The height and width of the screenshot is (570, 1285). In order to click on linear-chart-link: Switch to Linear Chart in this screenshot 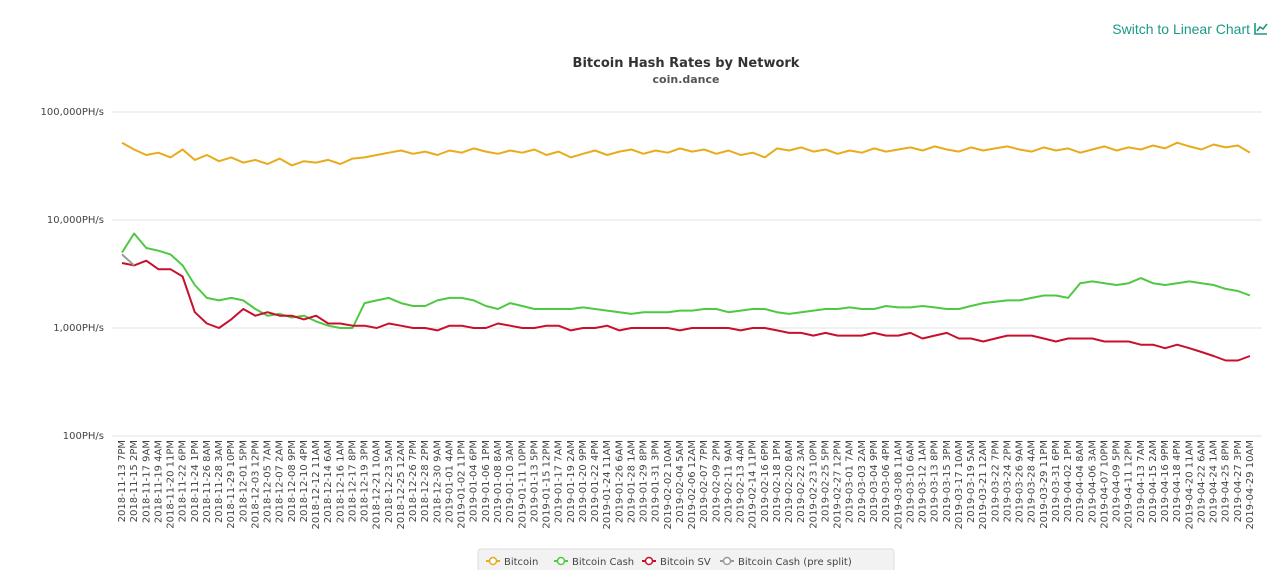, I will do `click(1181, 29)`.